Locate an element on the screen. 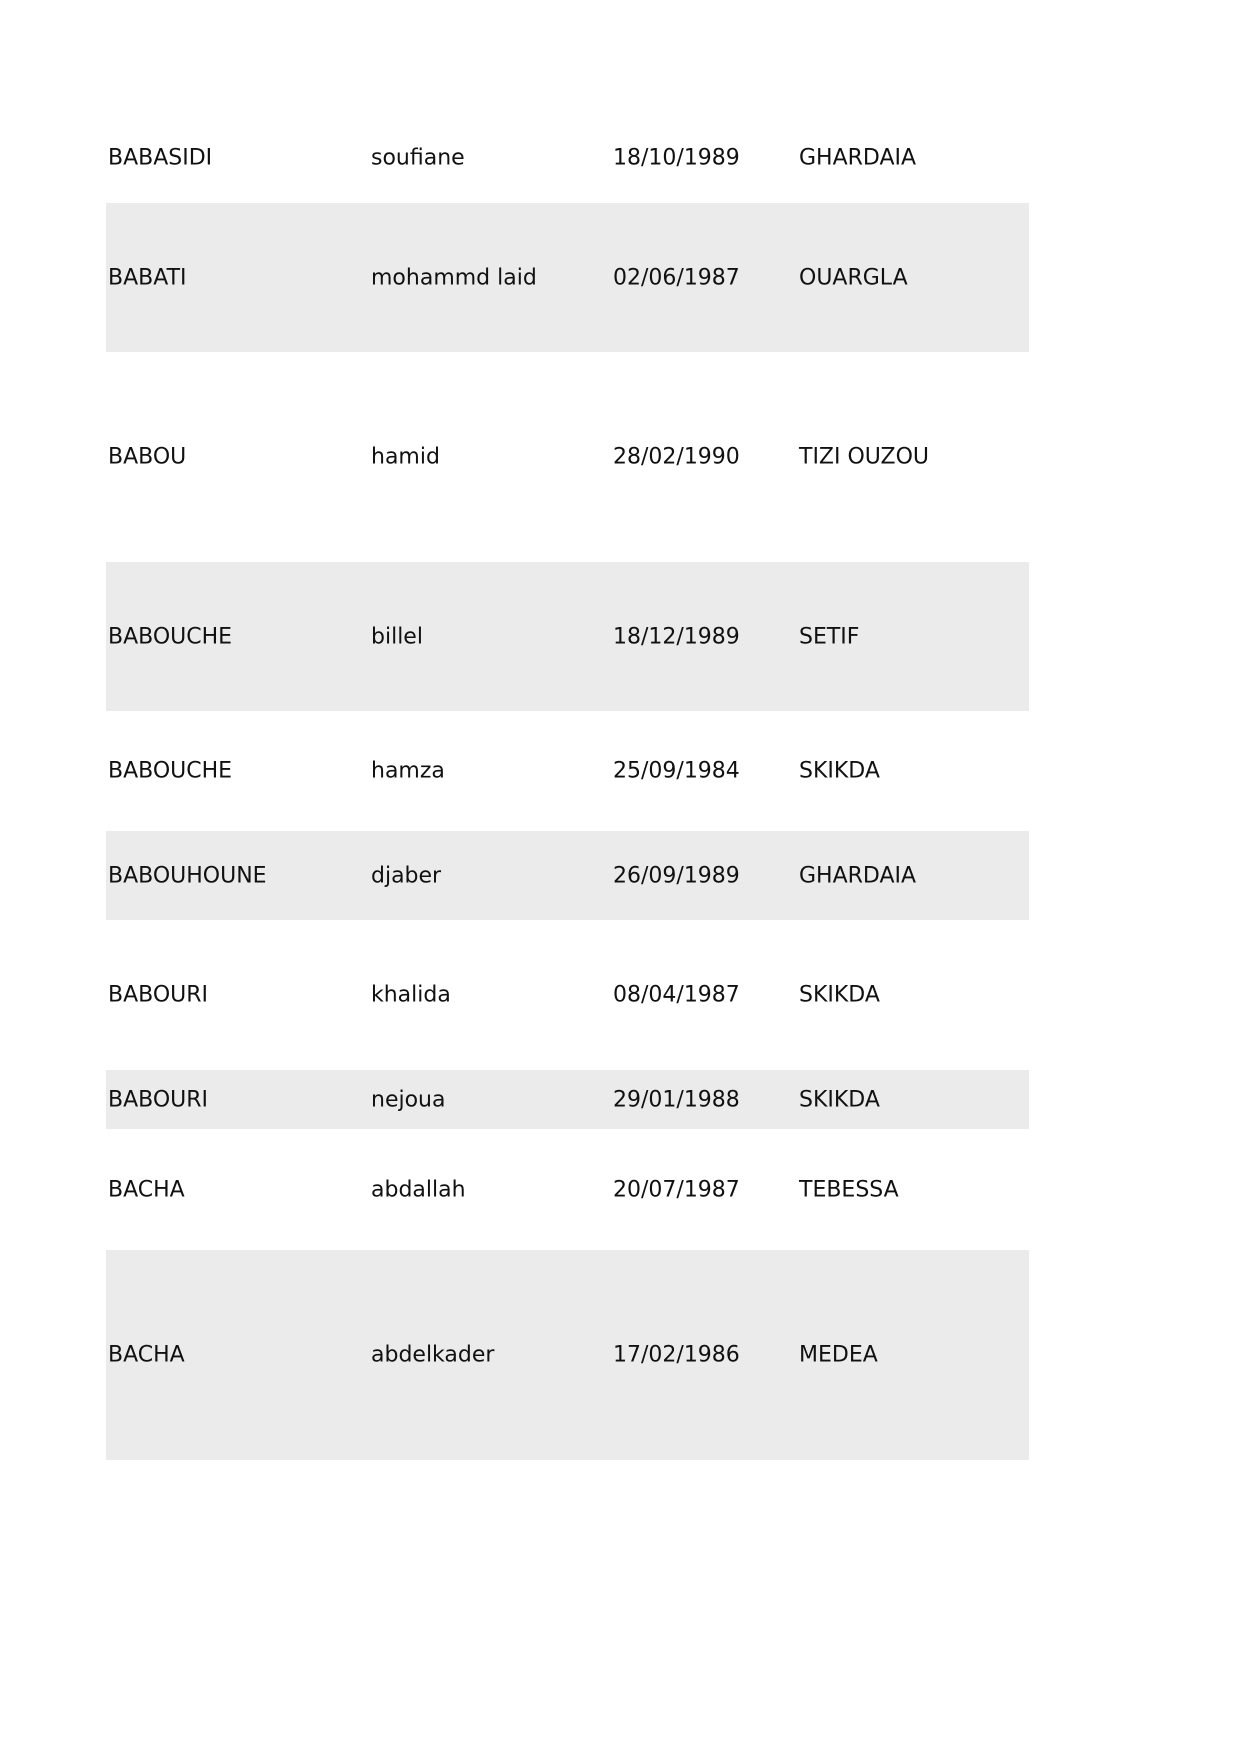 This screenshot has height=1754, width=1241. first-name: abdelkader is located at coordinates (433, 1355).